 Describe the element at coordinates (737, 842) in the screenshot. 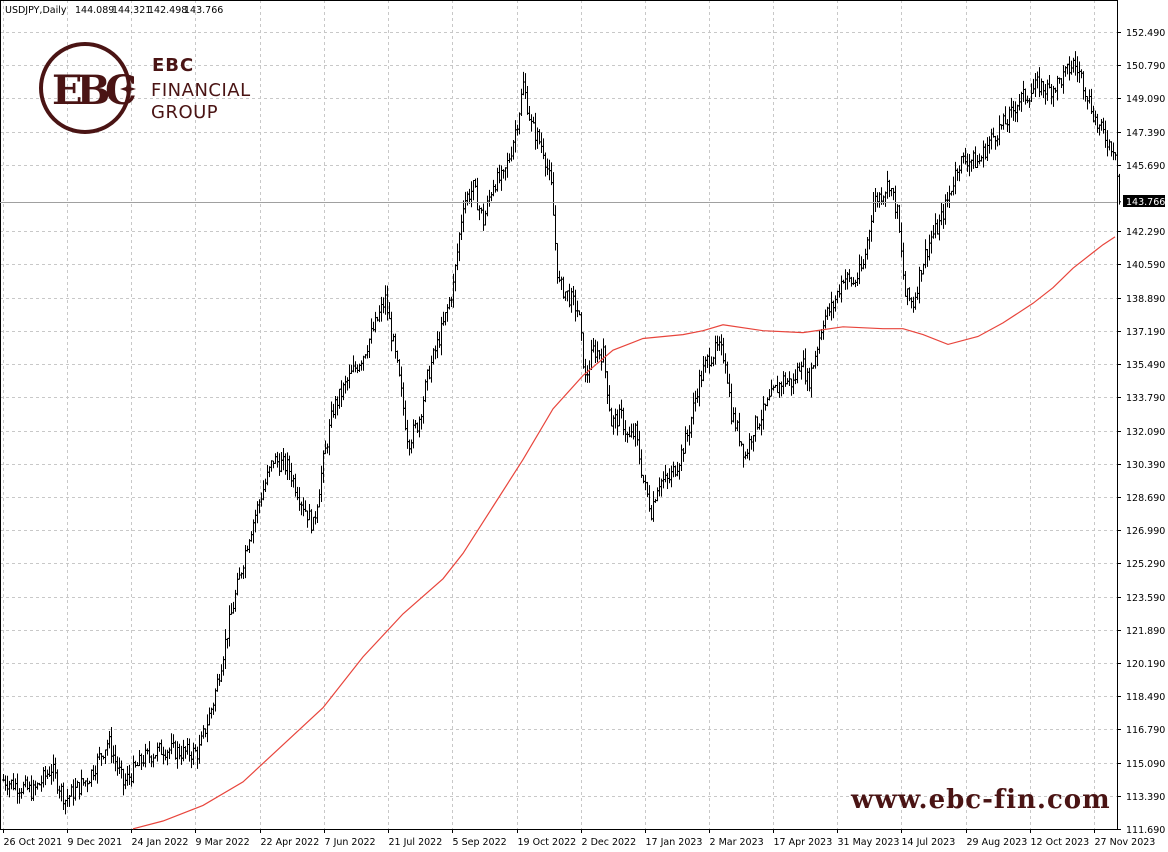

I see `x-tick-label: 2 Mar 2023` at that location.